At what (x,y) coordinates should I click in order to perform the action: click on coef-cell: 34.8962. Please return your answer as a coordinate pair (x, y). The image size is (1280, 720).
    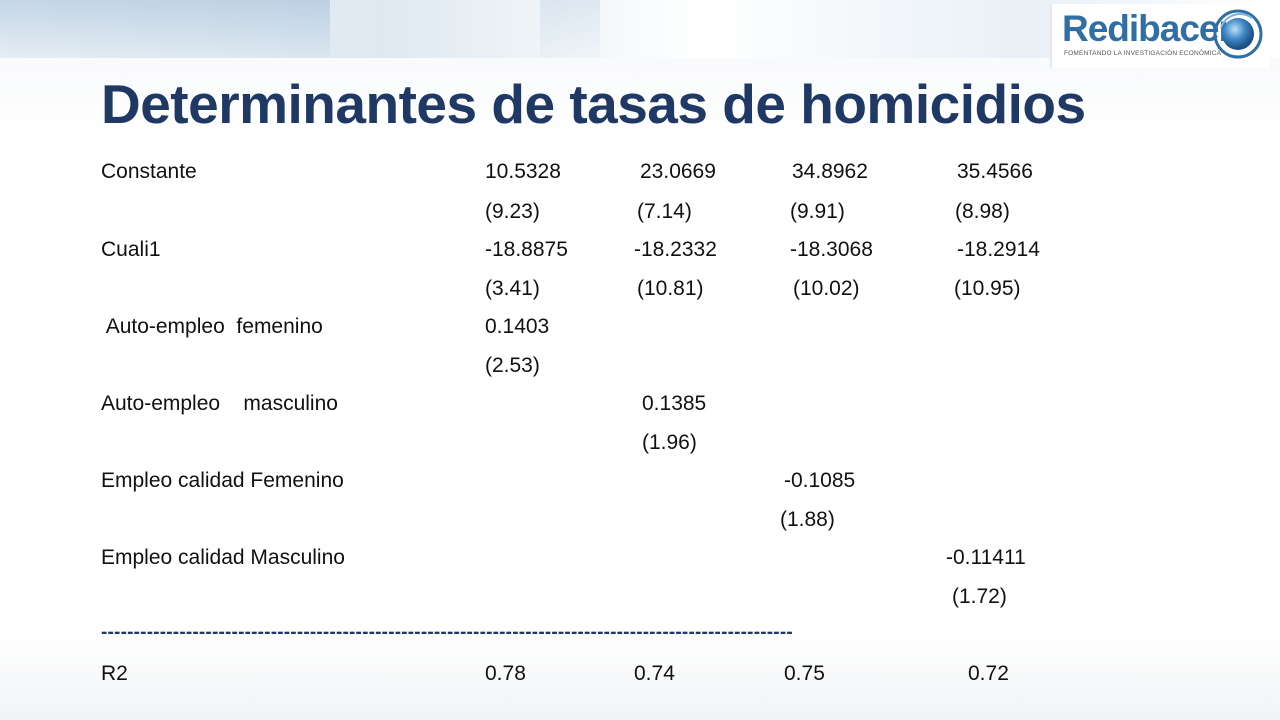
    Looking at the image, I should click on (830, 171).